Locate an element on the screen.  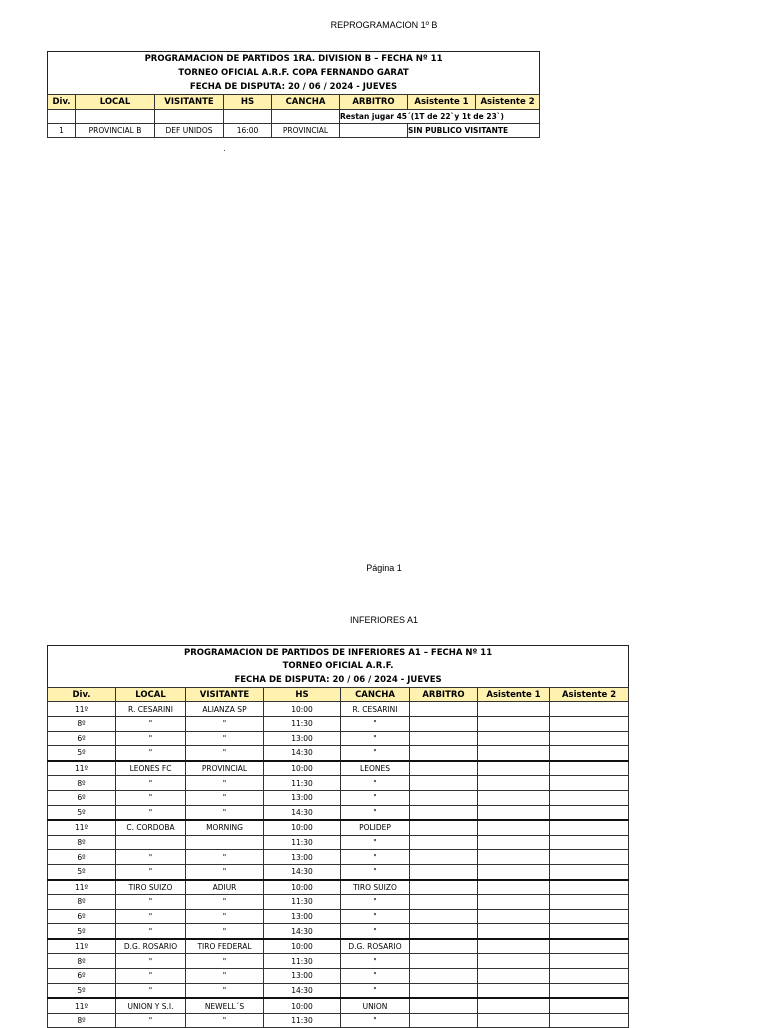
local: D.G. ROSARIO is located at coordinates (150, 946).